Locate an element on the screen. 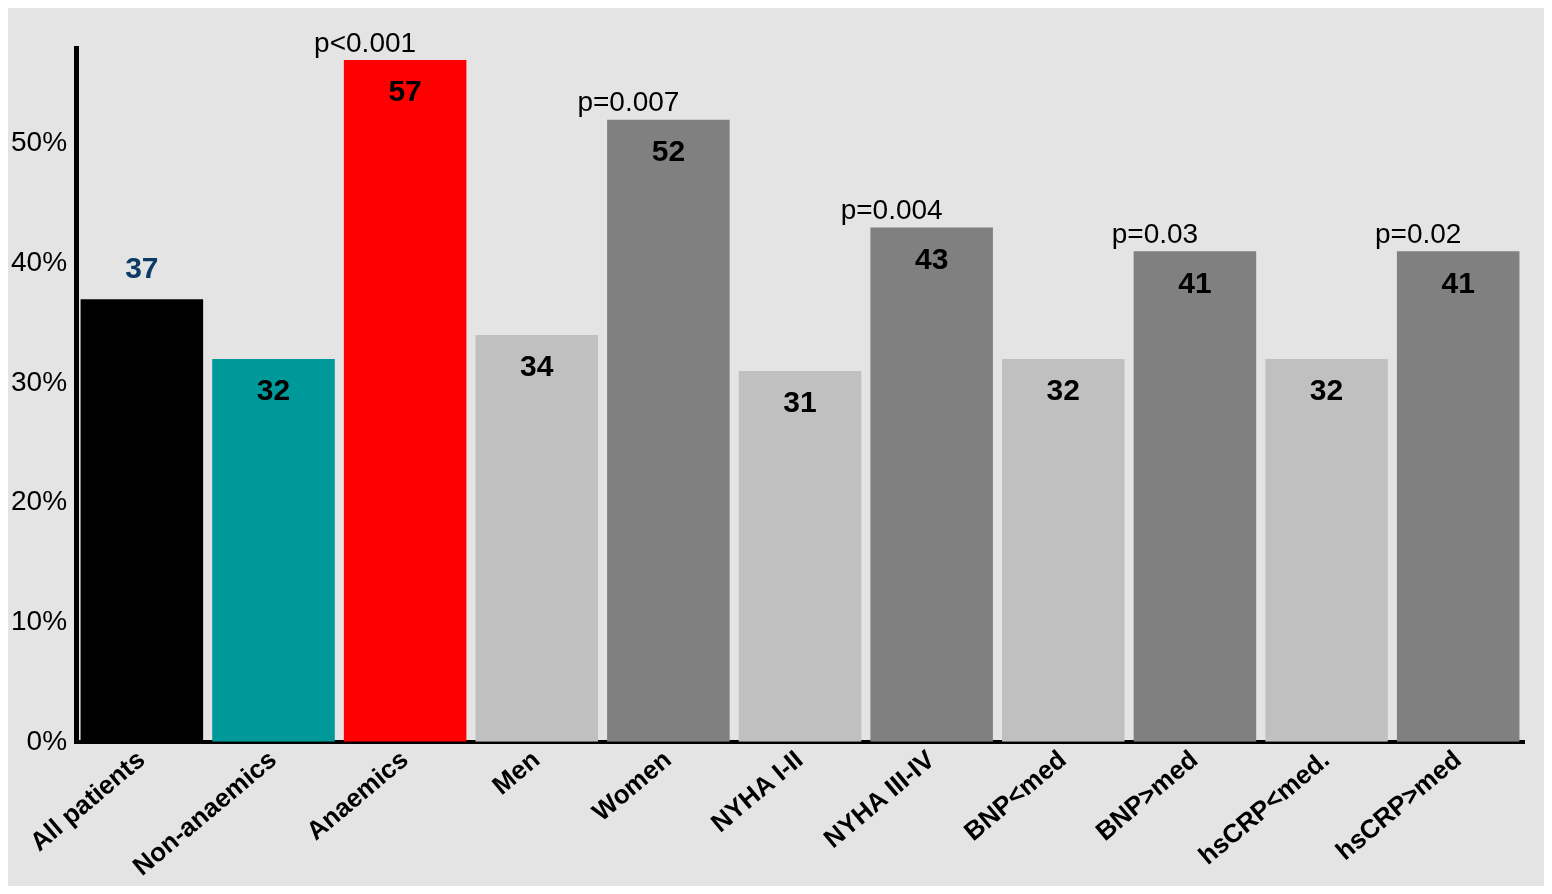 Image resolution: width=1552 pixels, height=894 pixels. y-tick-label: 30% is located at coordinates (39, 381).